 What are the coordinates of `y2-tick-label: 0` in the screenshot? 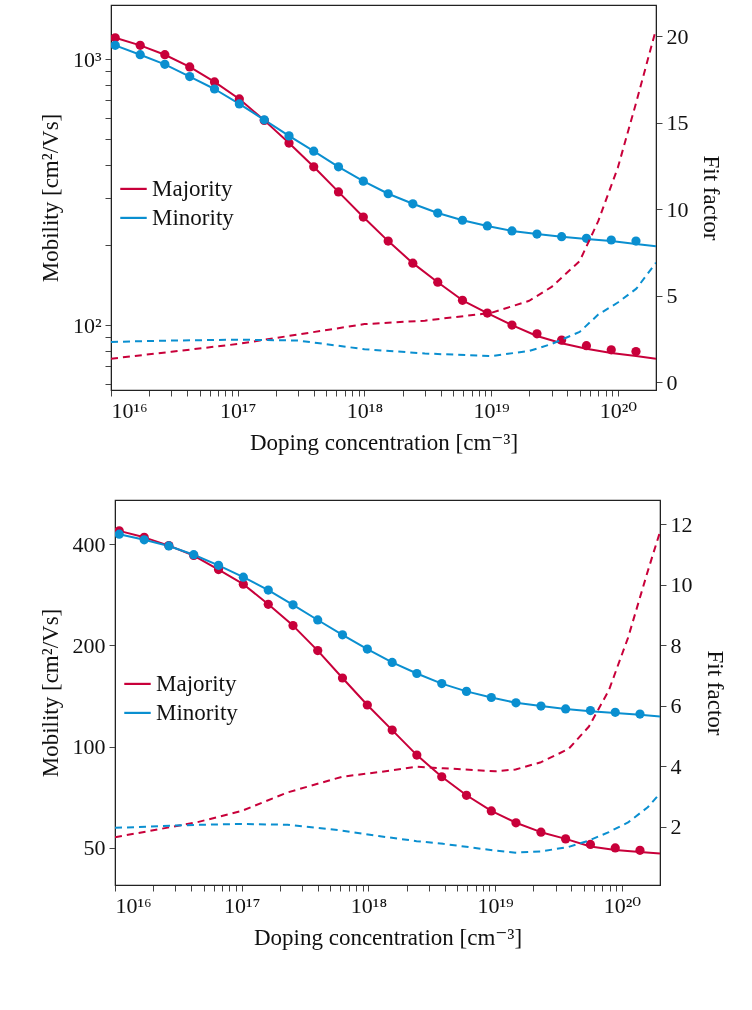 It's located at (672, 382).